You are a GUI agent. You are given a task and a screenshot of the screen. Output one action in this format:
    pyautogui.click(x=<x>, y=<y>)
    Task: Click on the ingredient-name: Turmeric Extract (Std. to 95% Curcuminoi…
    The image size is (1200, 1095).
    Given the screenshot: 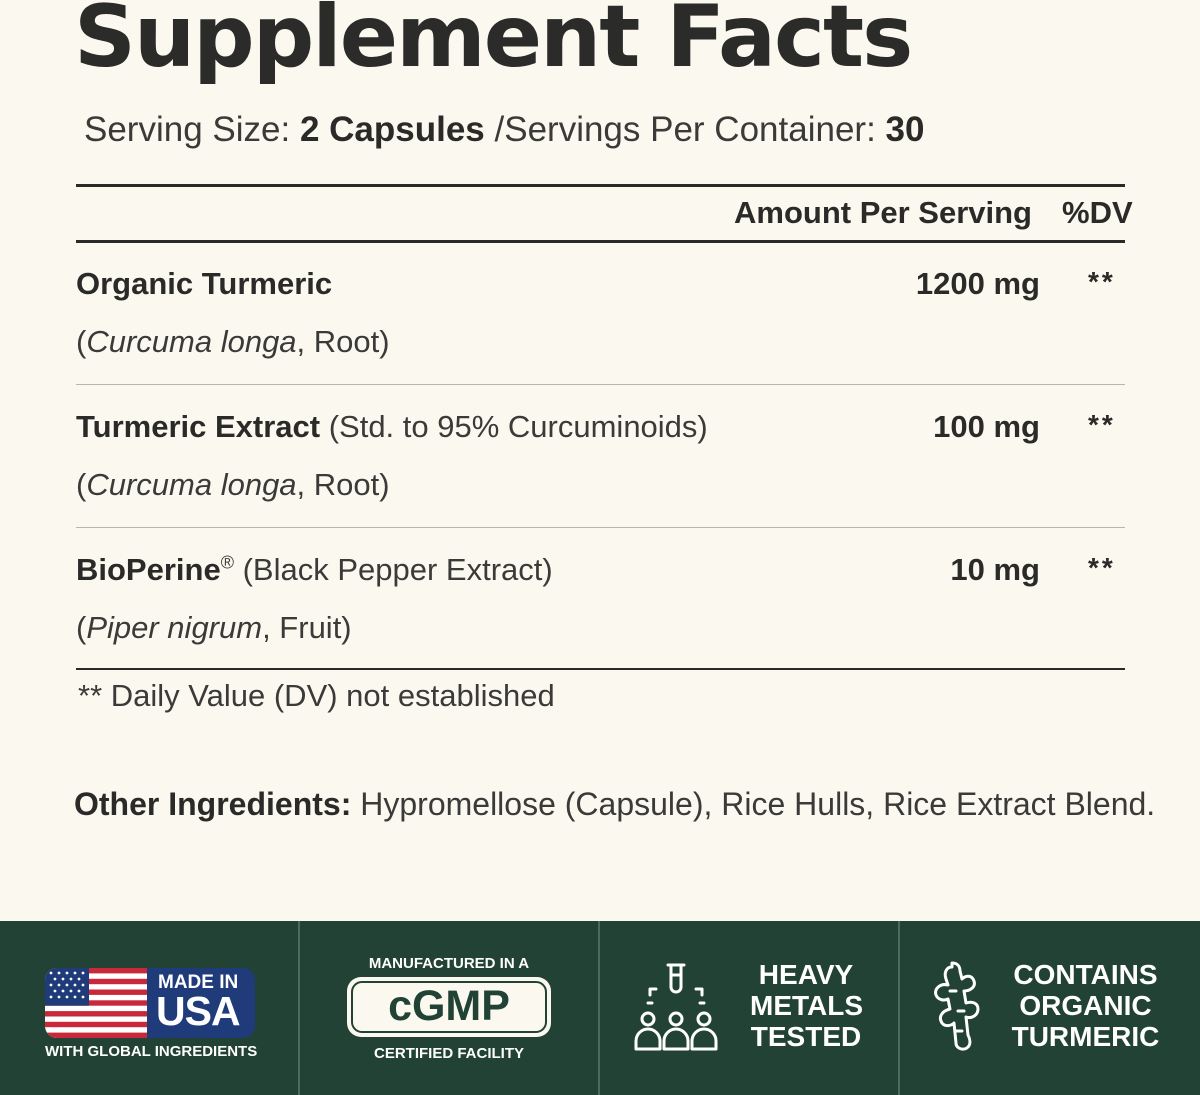 What is the action you would take?
    pyautogui.click(x=392, y=426)
    